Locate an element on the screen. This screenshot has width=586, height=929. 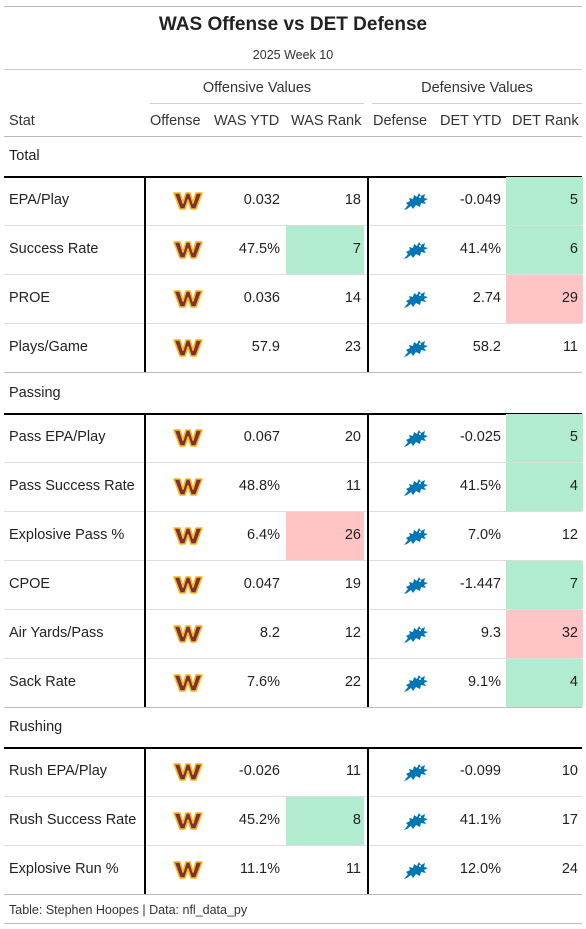
col-header-was-ytd: WAS YTD is located at coordinates (247, 121).